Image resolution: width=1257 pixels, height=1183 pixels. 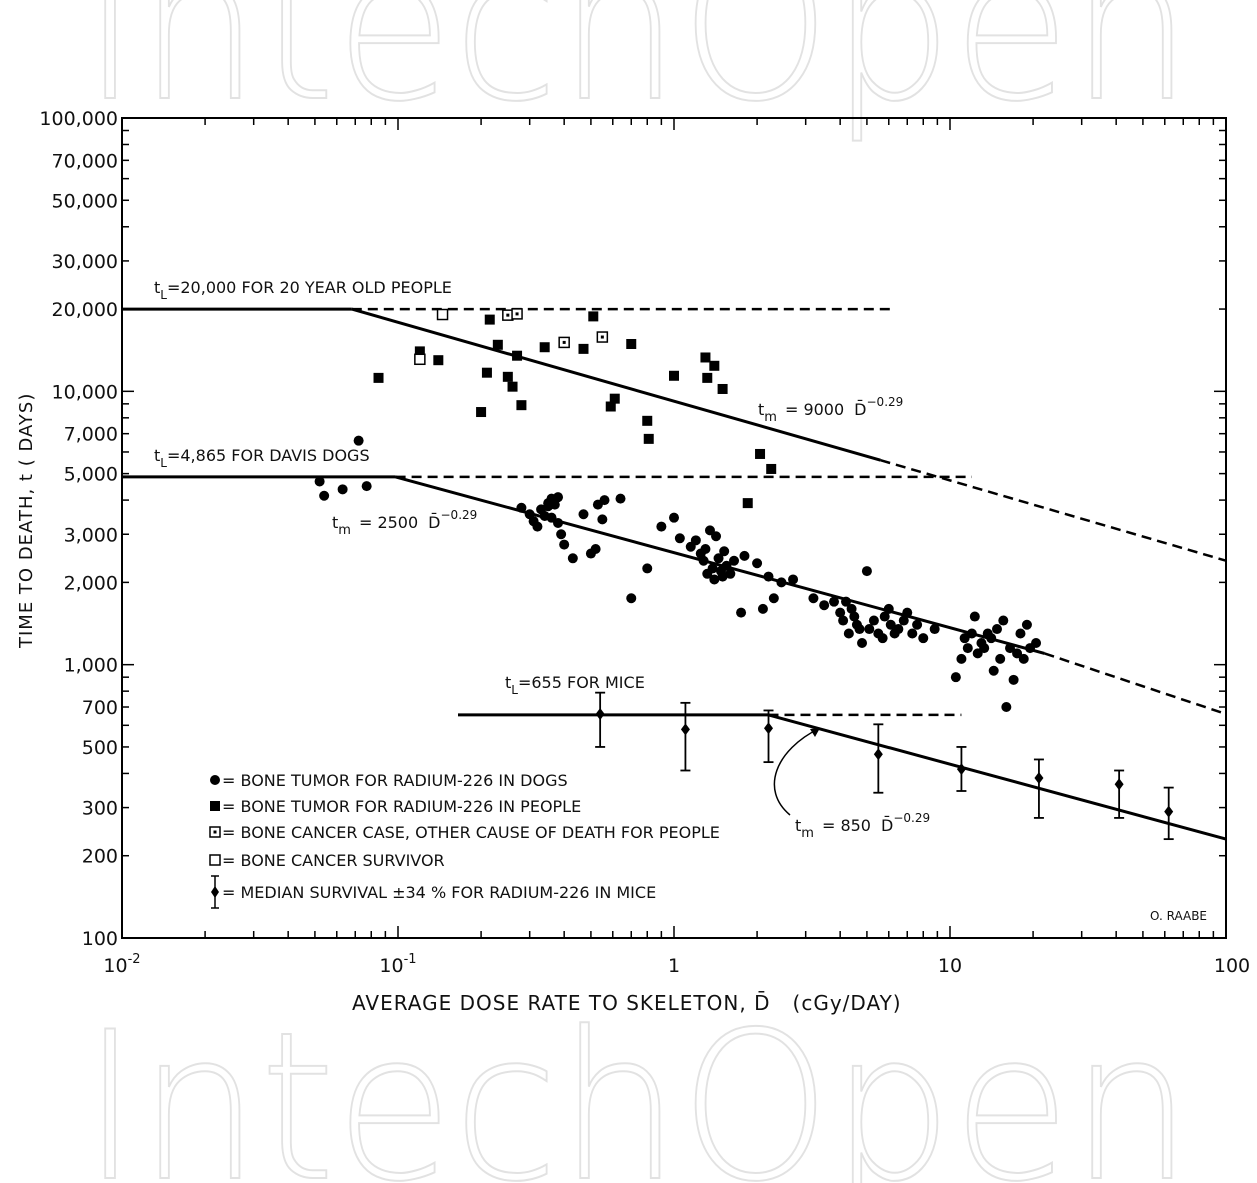 I want to click on dogs-eq-text: = 2500, so click(x=388, y=522).